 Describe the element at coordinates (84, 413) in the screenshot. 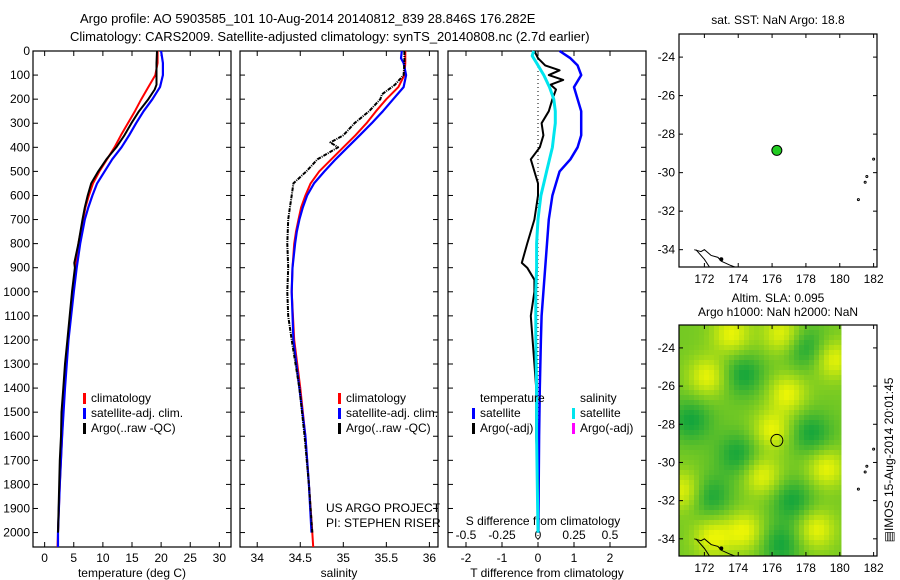

I see `legend-swatch` at that location.